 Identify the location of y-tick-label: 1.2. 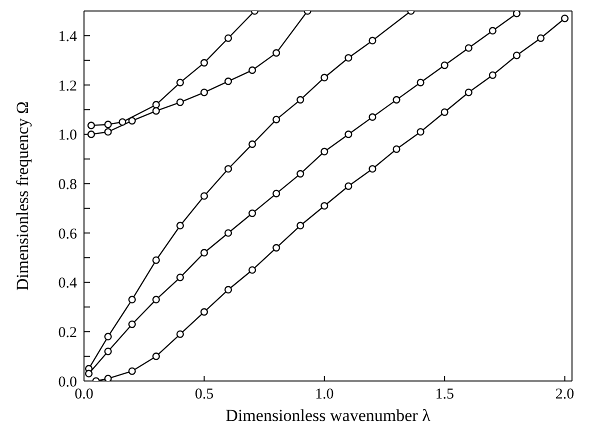
(67, 86).